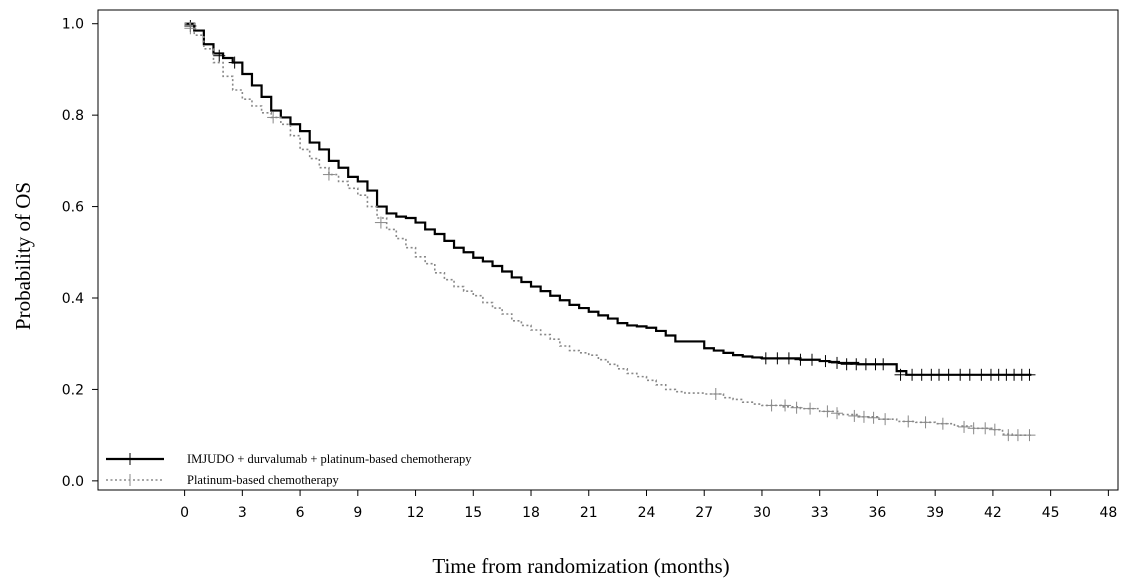 Image resolution: width=1128 pixels, height=580 pixels. I want to click on x-tick-label: 39, so click(935, 513).